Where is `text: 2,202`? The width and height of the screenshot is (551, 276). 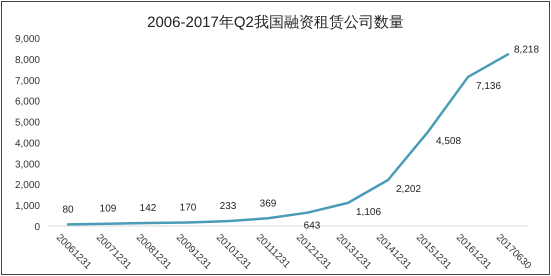
text: 2,202 is located at coordinates (409, 190).